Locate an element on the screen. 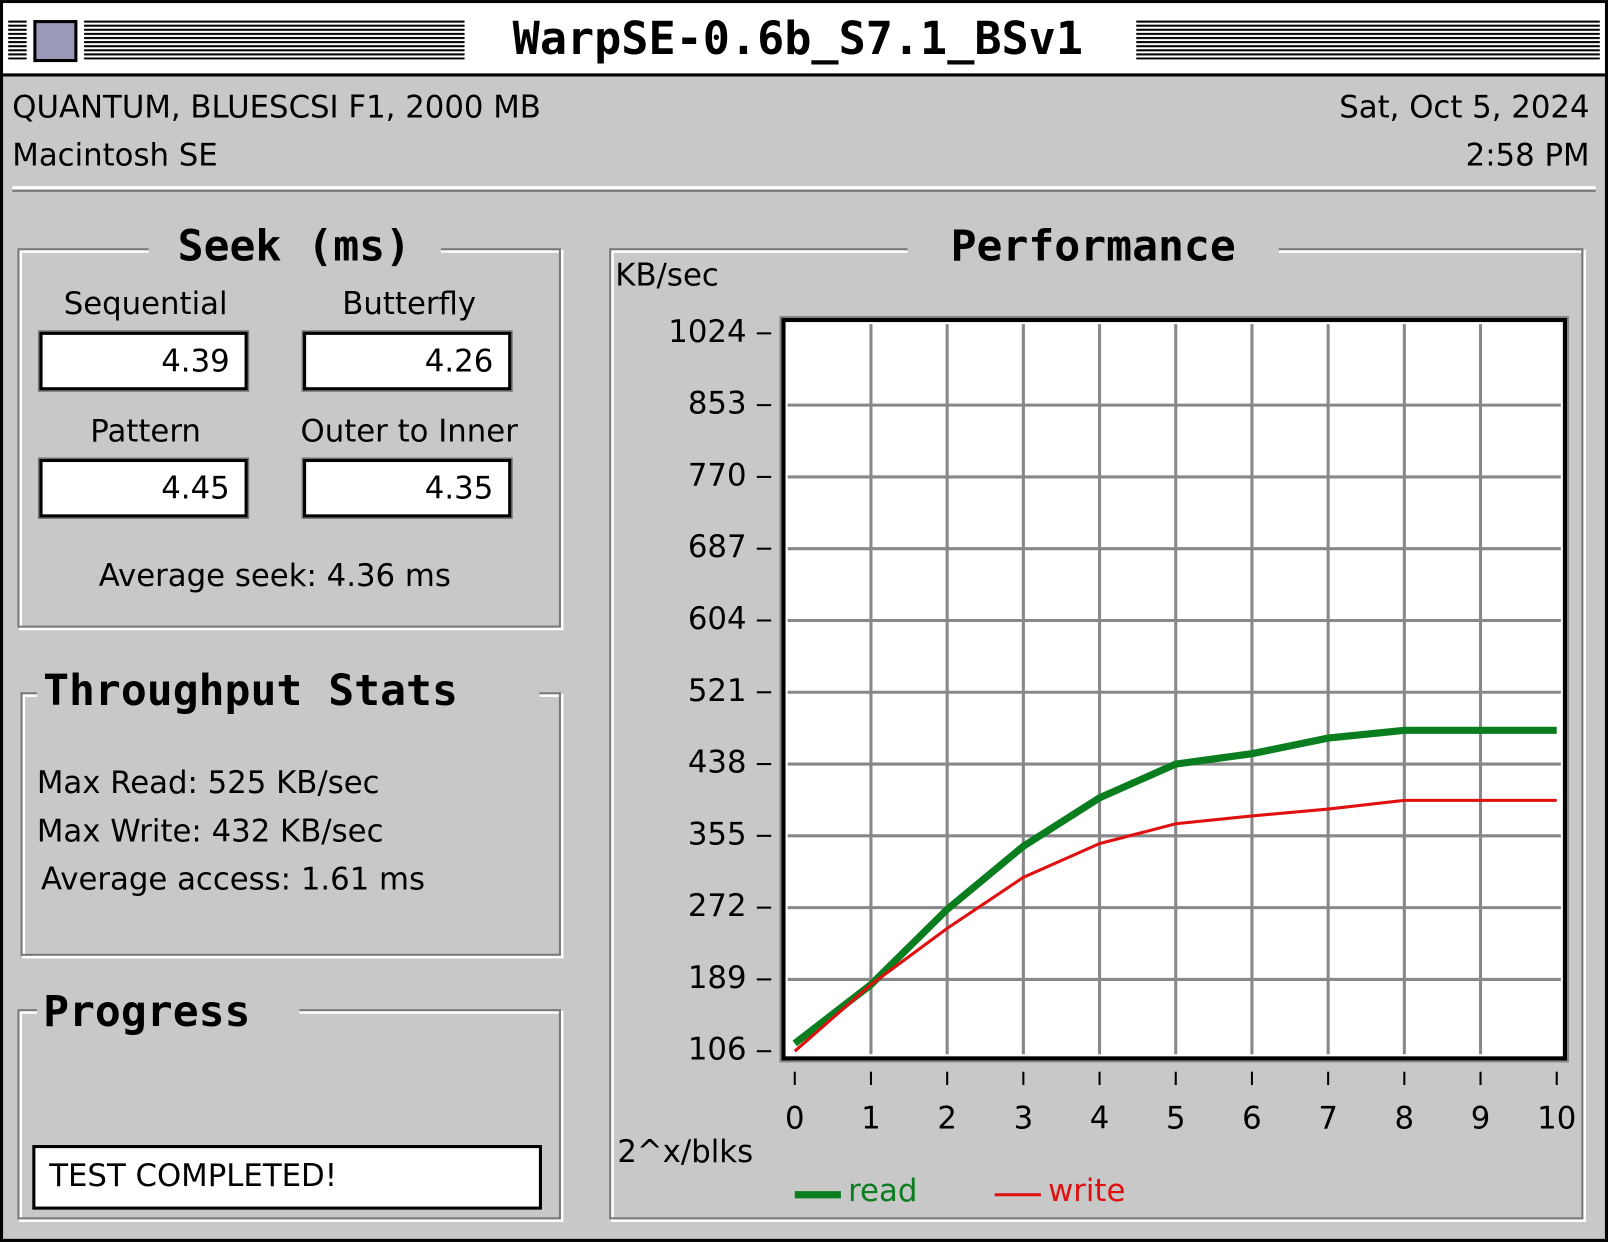 The image size is (1608, 1242). throughput-line: Average access: 1.61 ms is located at coordinates (233, 879).